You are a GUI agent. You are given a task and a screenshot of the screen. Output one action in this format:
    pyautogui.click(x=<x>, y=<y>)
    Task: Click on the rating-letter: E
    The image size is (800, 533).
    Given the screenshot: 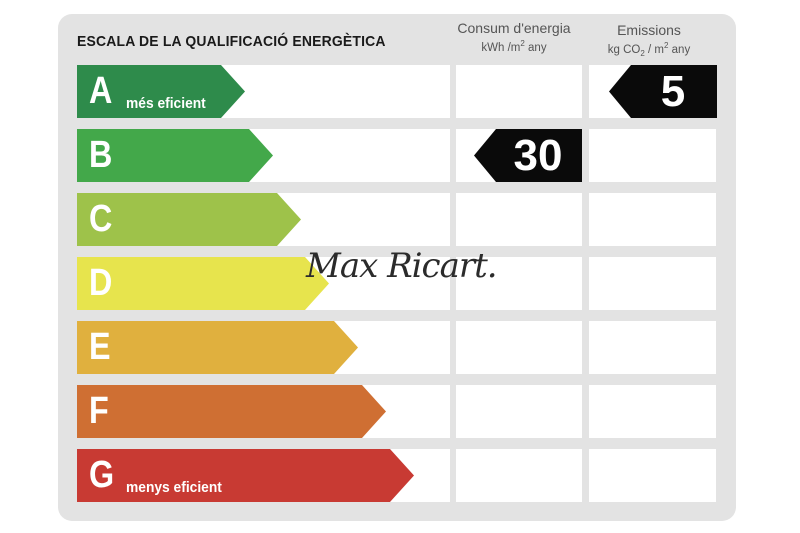 What is the action you would take?
    pyautogui.click(x=100, y=347)
    